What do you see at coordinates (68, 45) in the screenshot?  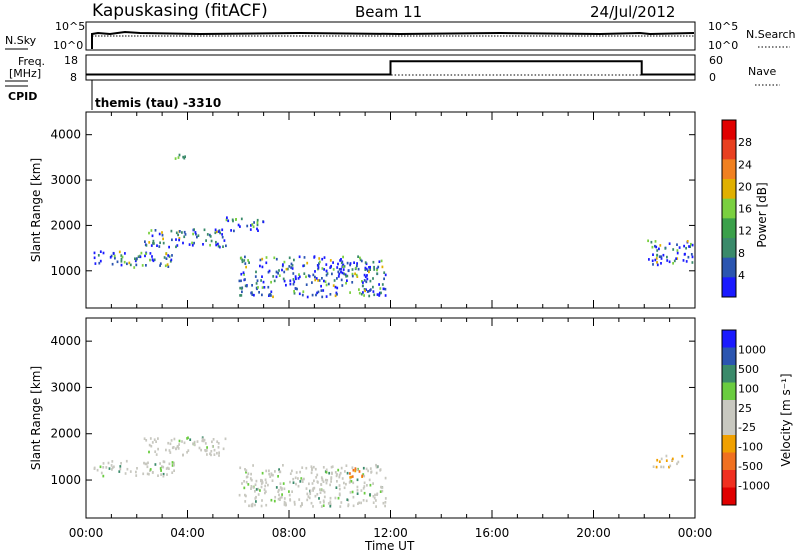 I see `nsky-tick-bottom: 10^0` at bounding box center [68, 45].